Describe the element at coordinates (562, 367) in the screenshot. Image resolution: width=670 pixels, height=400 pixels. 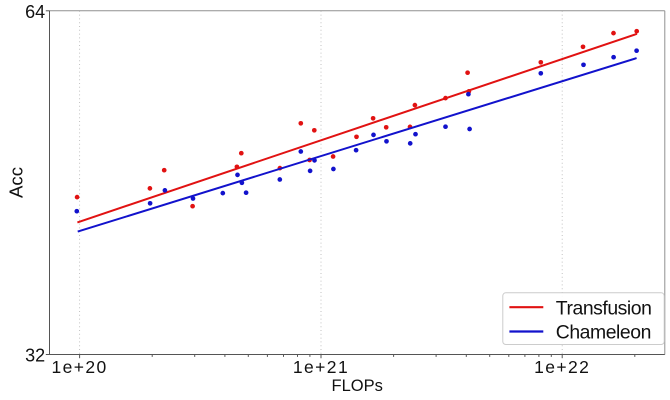
I see `svg-text: 1e+22` at that location.